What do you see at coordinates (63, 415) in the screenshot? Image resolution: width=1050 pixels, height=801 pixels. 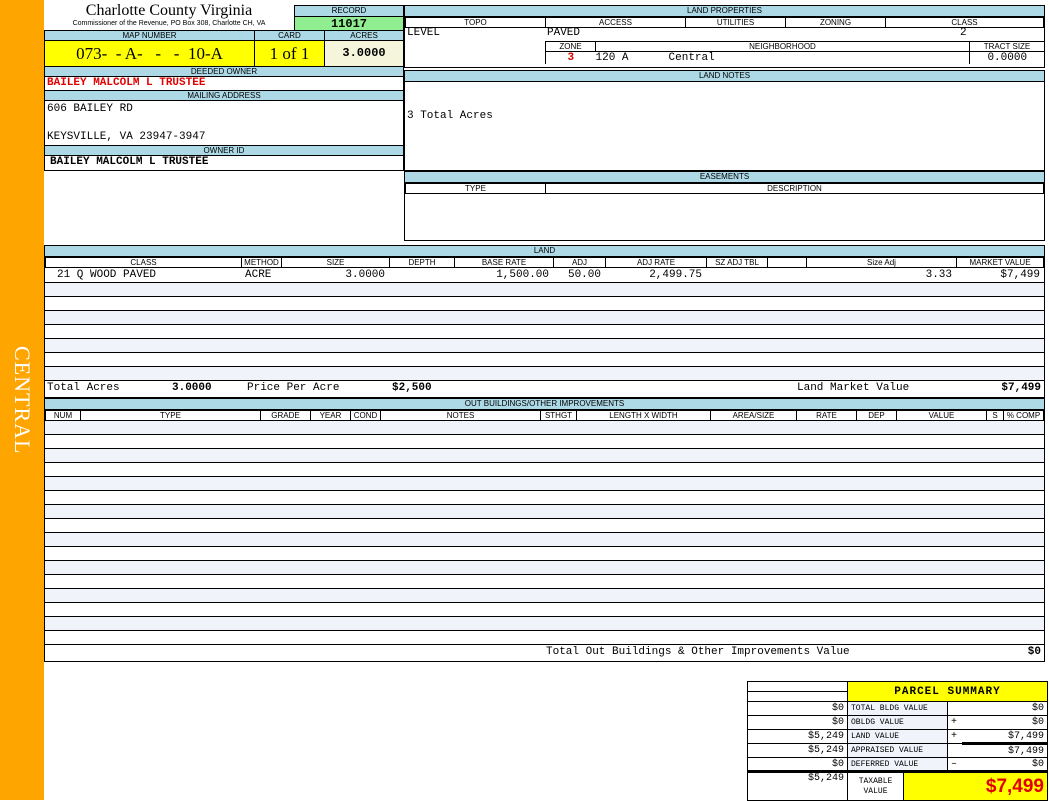 I see `outbuildings-column-header: NUM` at bounding box center [63, 415].